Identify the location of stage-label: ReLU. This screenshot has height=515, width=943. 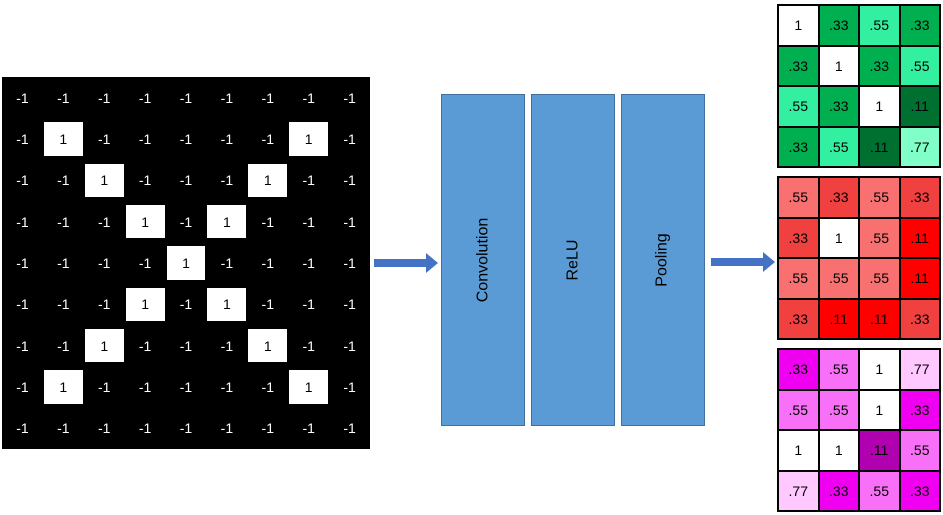
(572, 260).